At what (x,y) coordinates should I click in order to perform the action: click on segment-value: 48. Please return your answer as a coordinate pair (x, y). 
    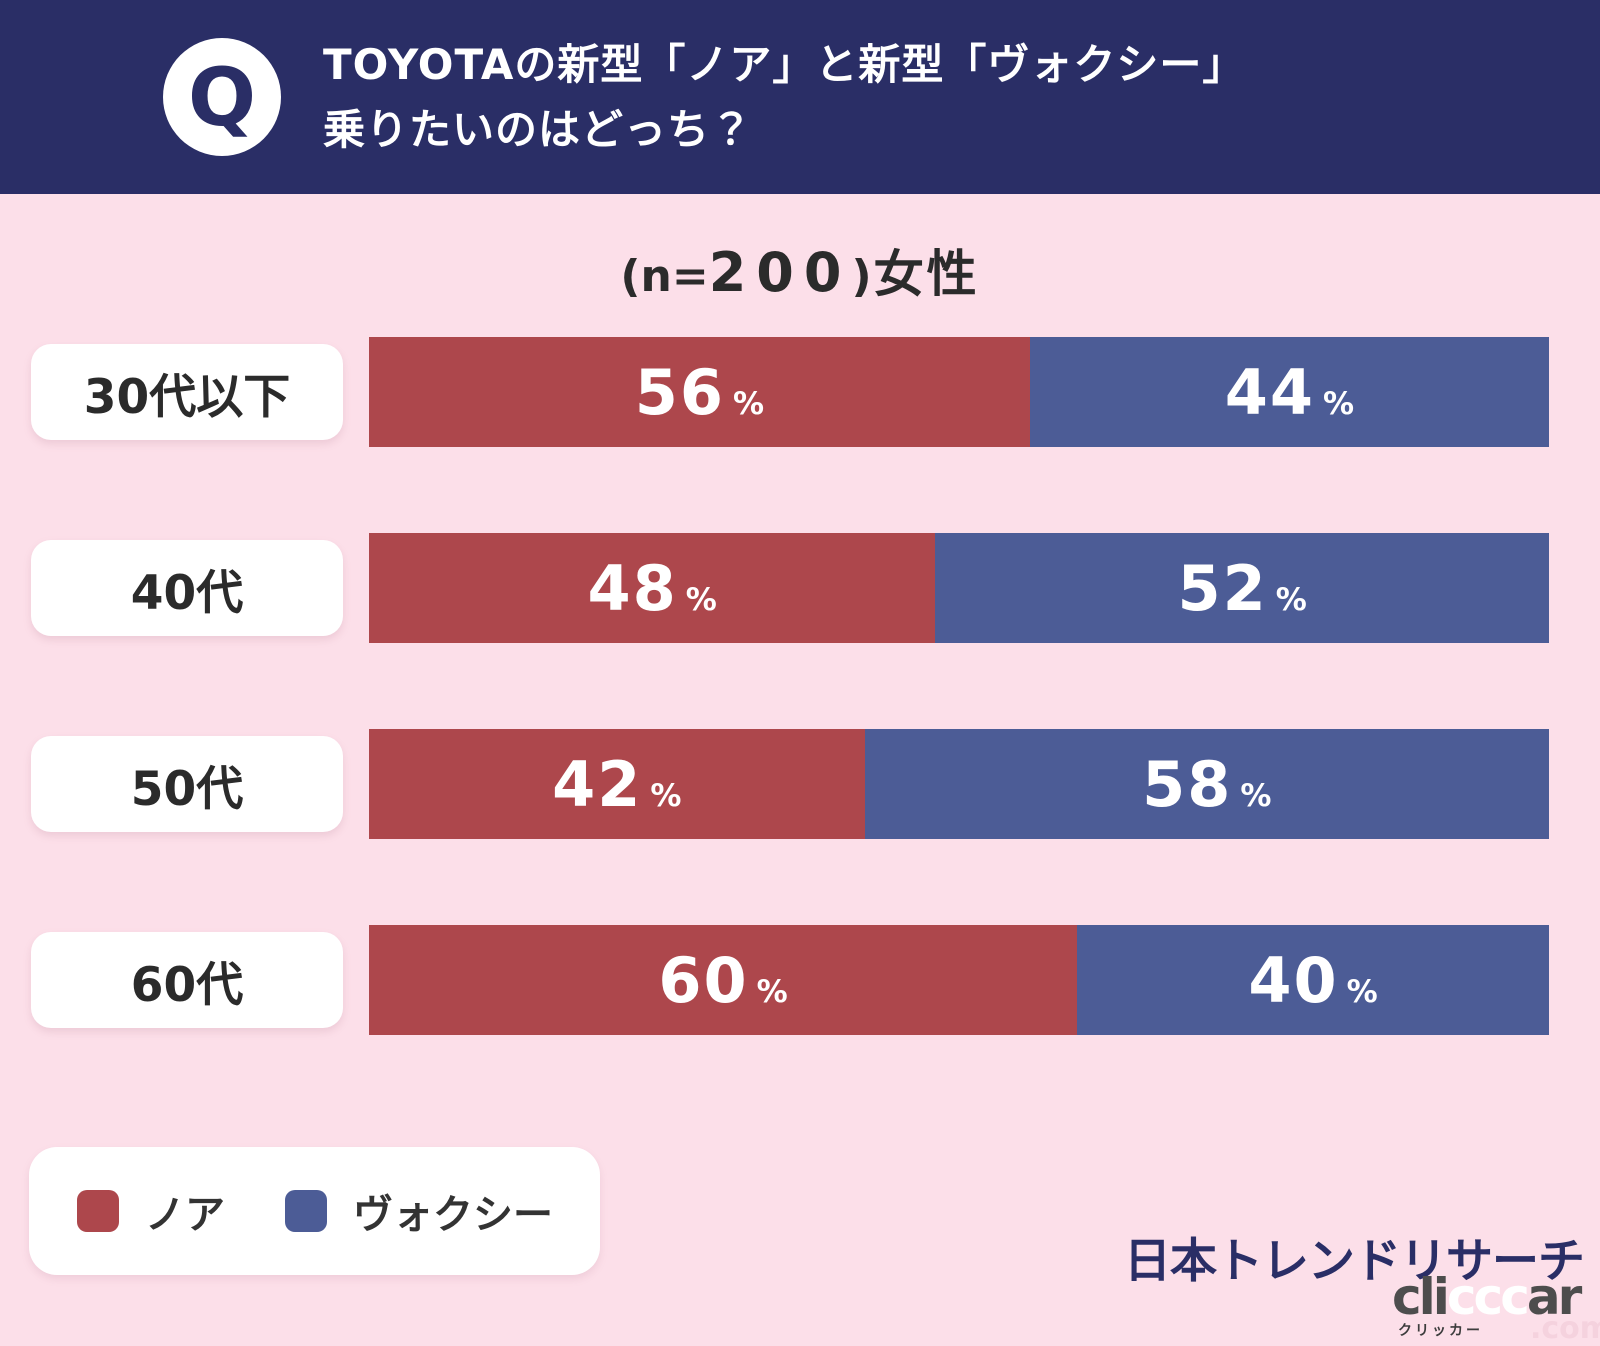
    Looking at the image, I should click on (632, 588).